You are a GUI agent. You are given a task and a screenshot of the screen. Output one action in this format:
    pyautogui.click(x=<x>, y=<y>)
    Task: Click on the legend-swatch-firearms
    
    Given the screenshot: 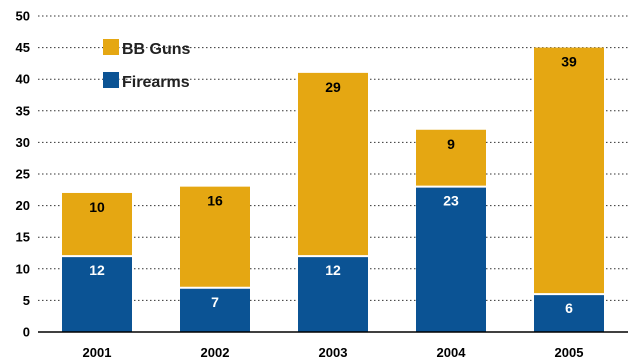 What is the action you would take?
    pyautogui.click(x=111, y=80)
    